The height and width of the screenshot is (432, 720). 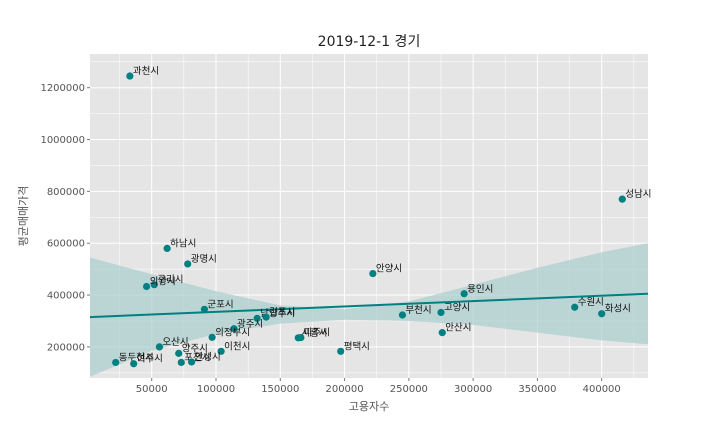 What do you see at coordinates (369, 305) in the screenshot?
I see `regression-line` at bounding box center [369, 305].